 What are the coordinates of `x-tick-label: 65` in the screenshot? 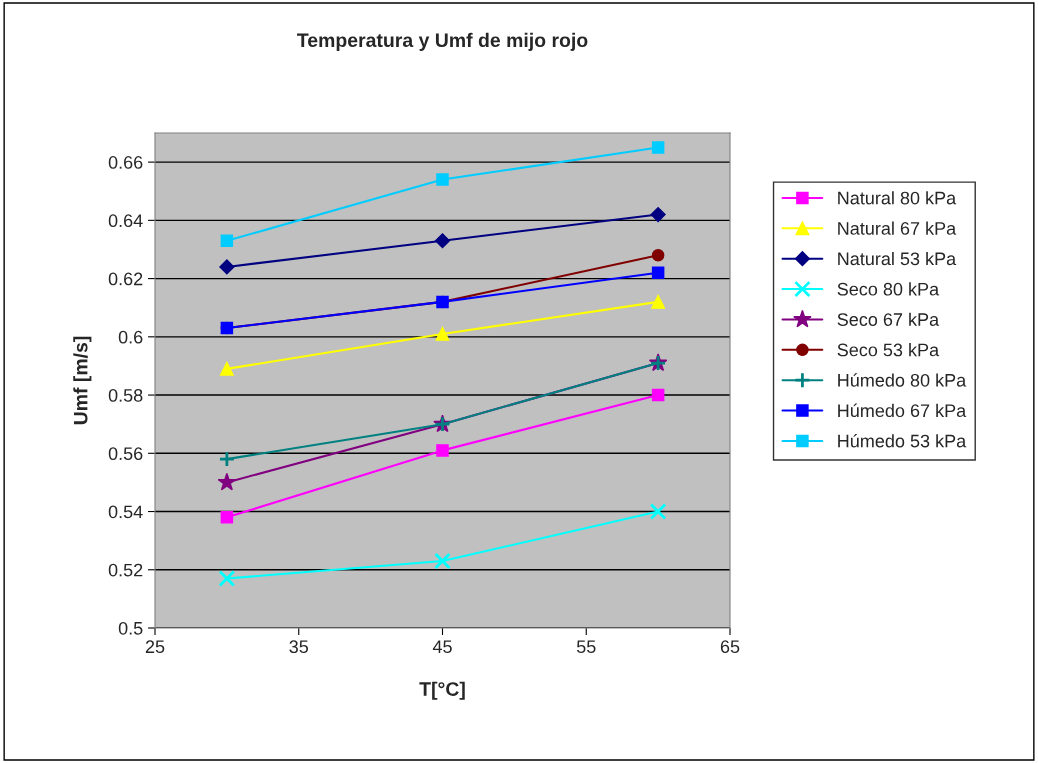 It's located at (730, 647).